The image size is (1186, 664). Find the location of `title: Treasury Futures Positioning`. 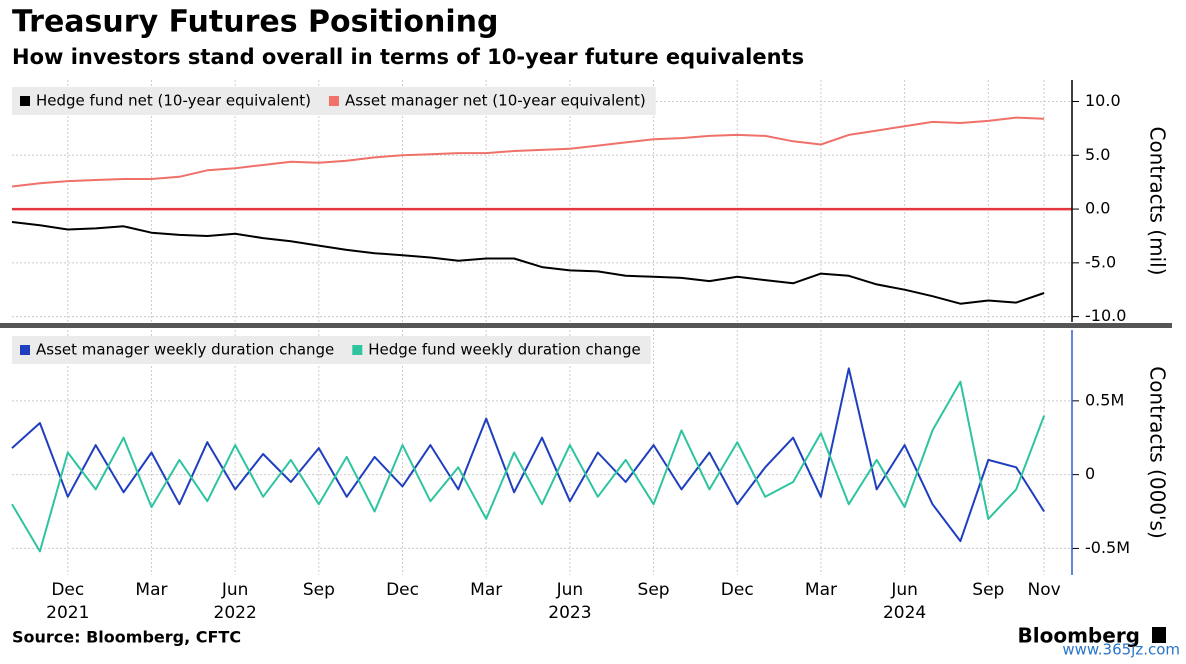

title: Treasury Futures Positioning is located at coordinates (255, 22).